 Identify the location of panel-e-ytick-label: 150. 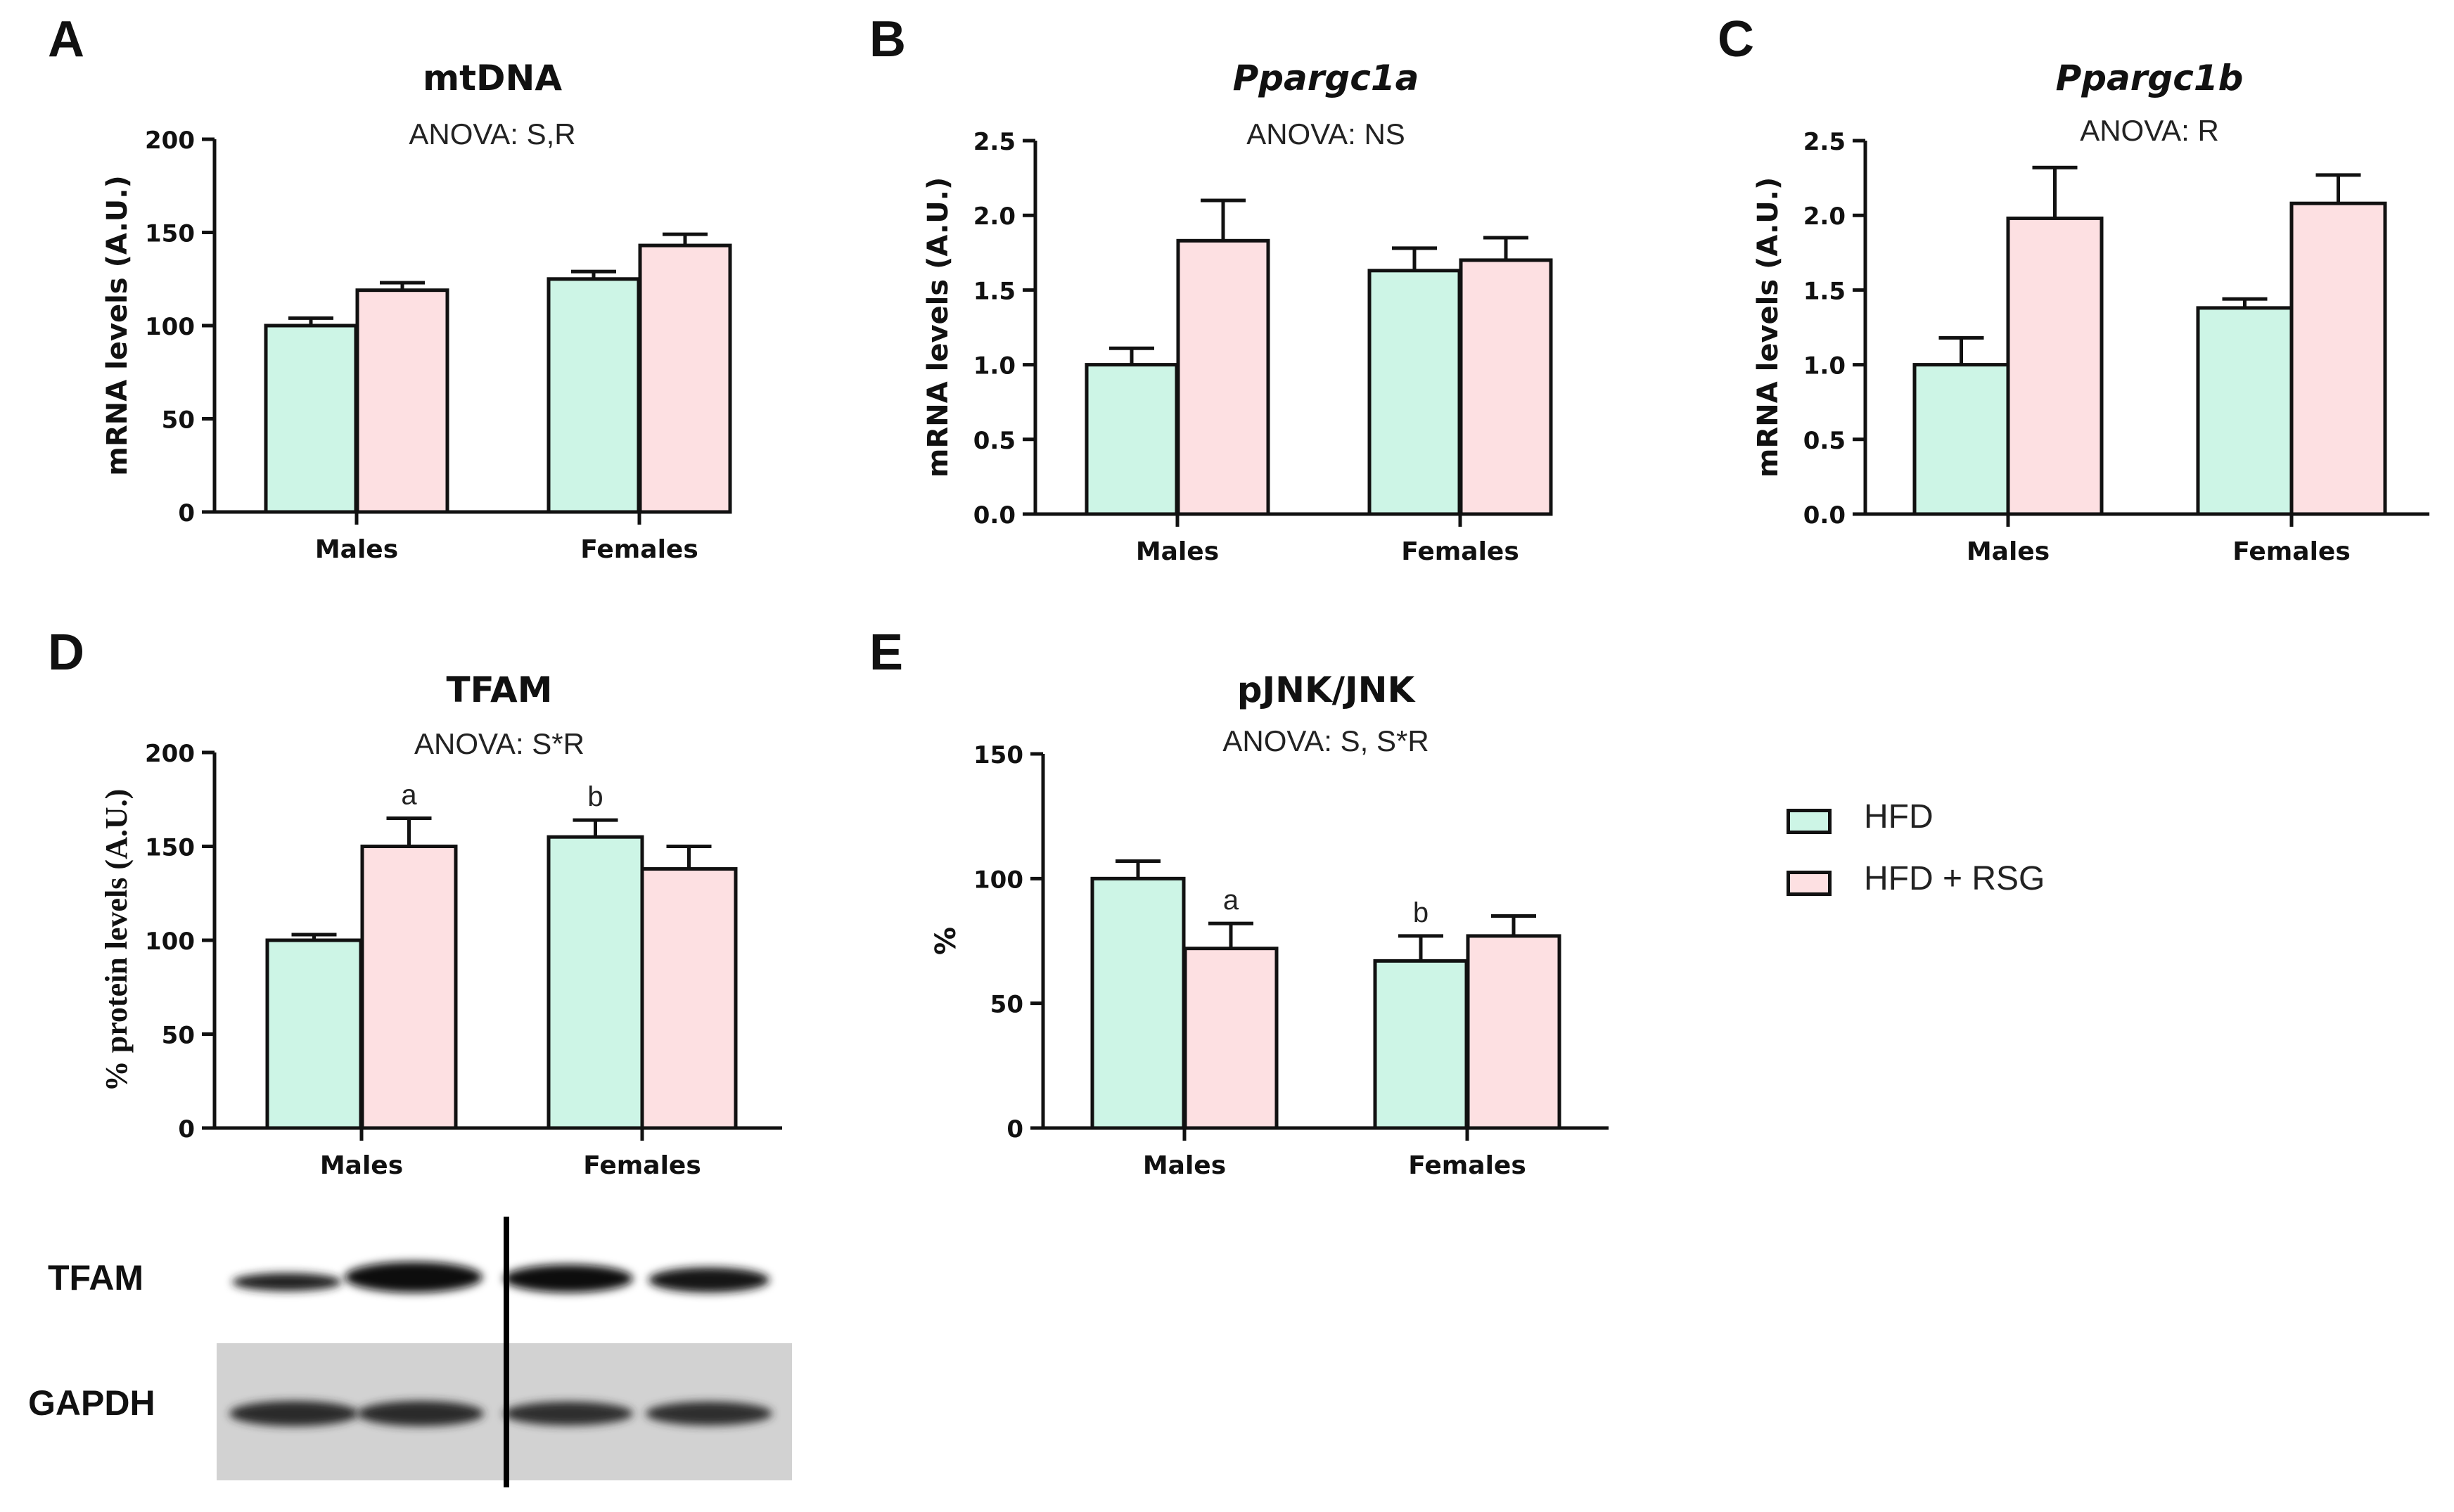
(998, 755).